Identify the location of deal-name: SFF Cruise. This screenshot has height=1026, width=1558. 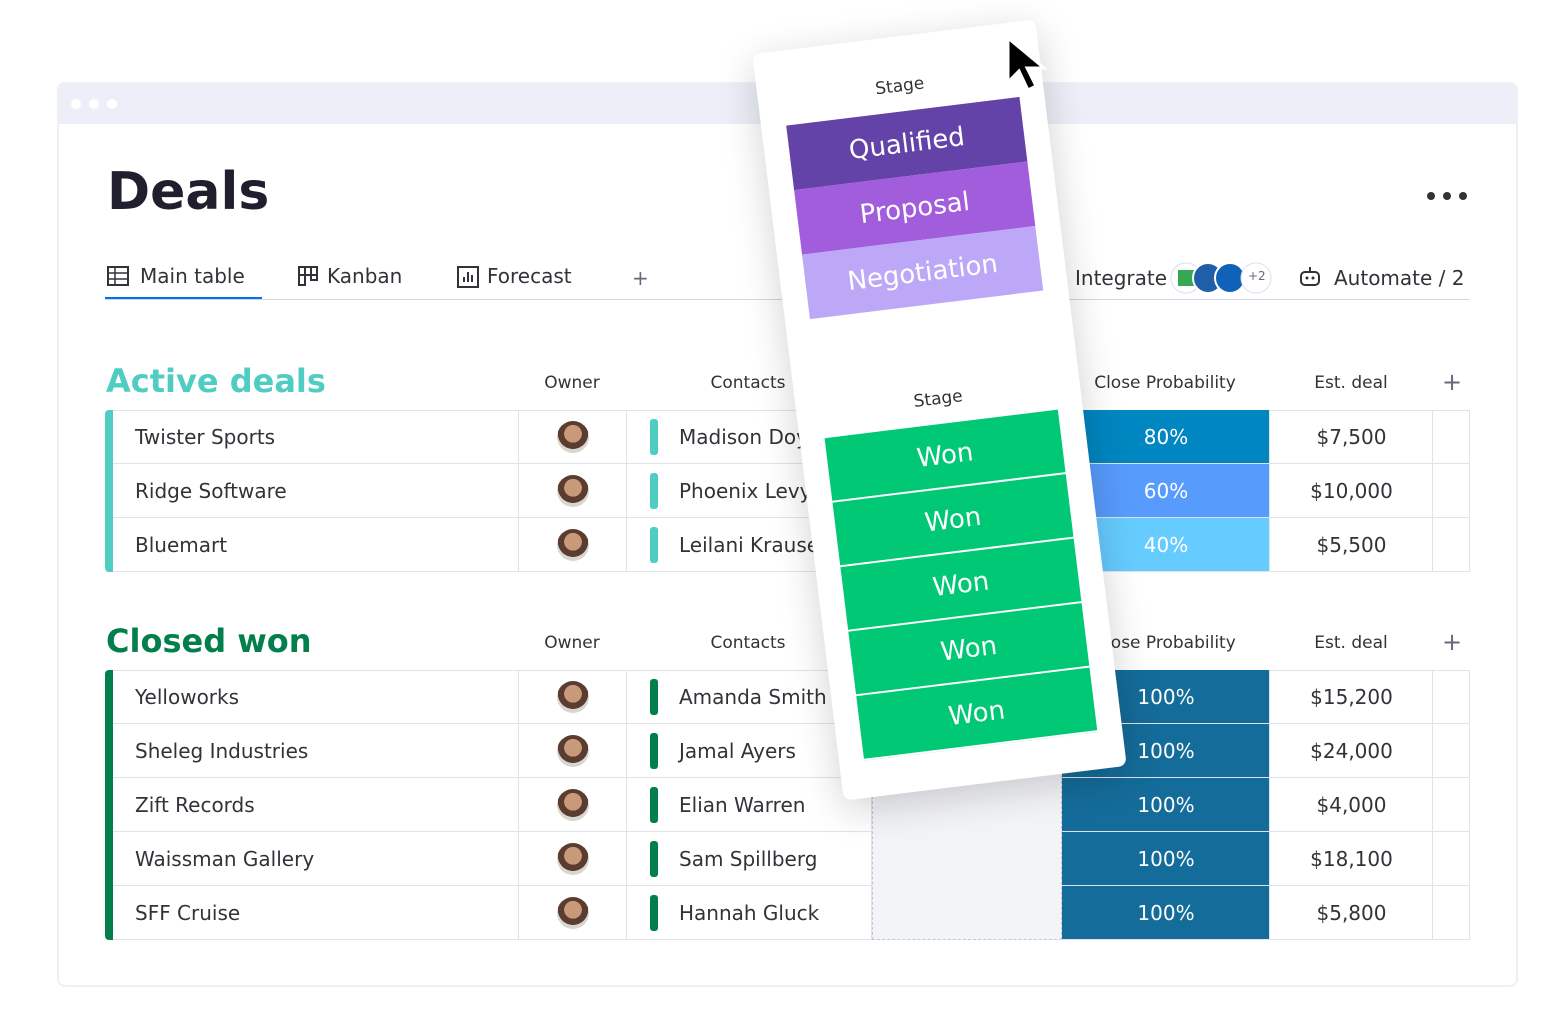
(188, 913).